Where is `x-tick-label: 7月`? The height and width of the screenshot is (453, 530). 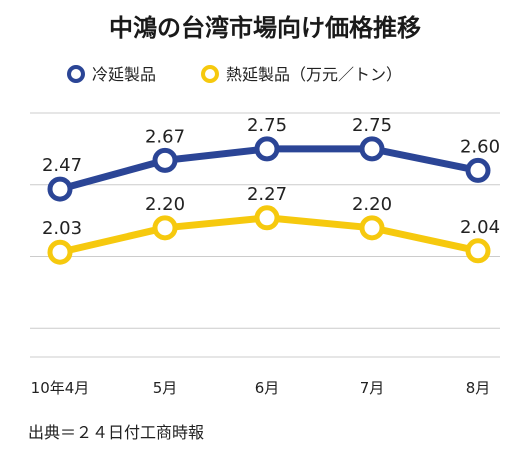 x-tick-label: 7月 is located at coordinates (372, 388).